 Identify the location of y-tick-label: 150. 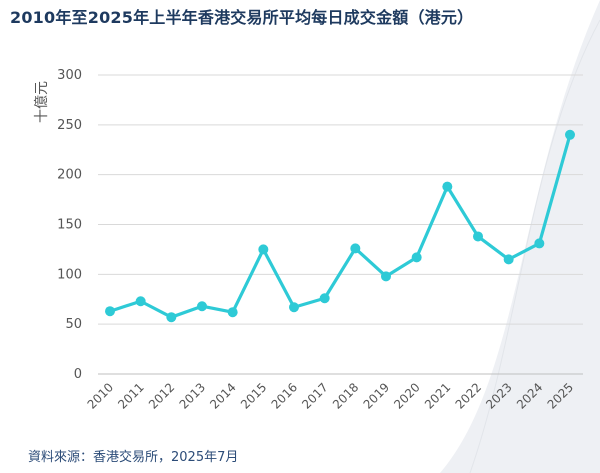
(69, 225).